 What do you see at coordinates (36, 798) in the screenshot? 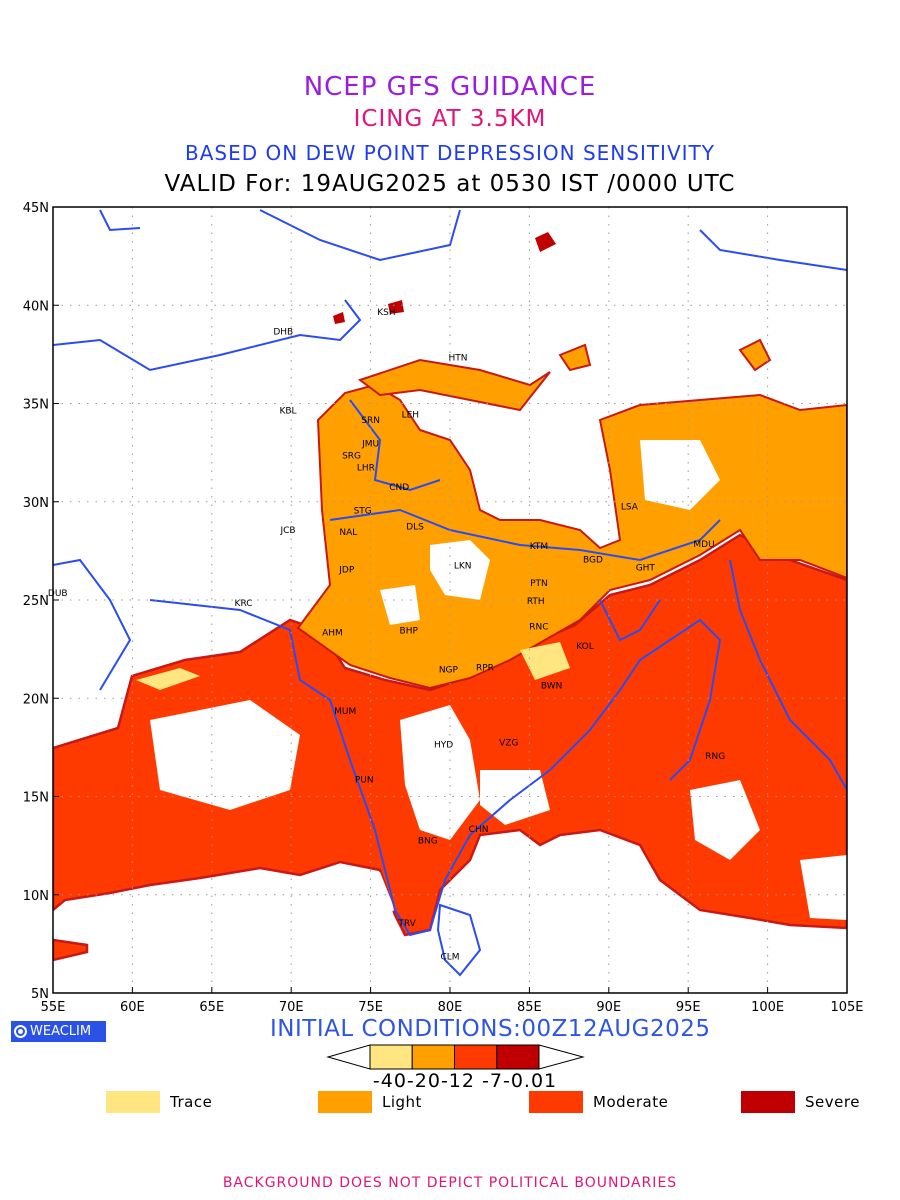
I see `lat-tick-label: 15N` at bounding box center [36, 798].